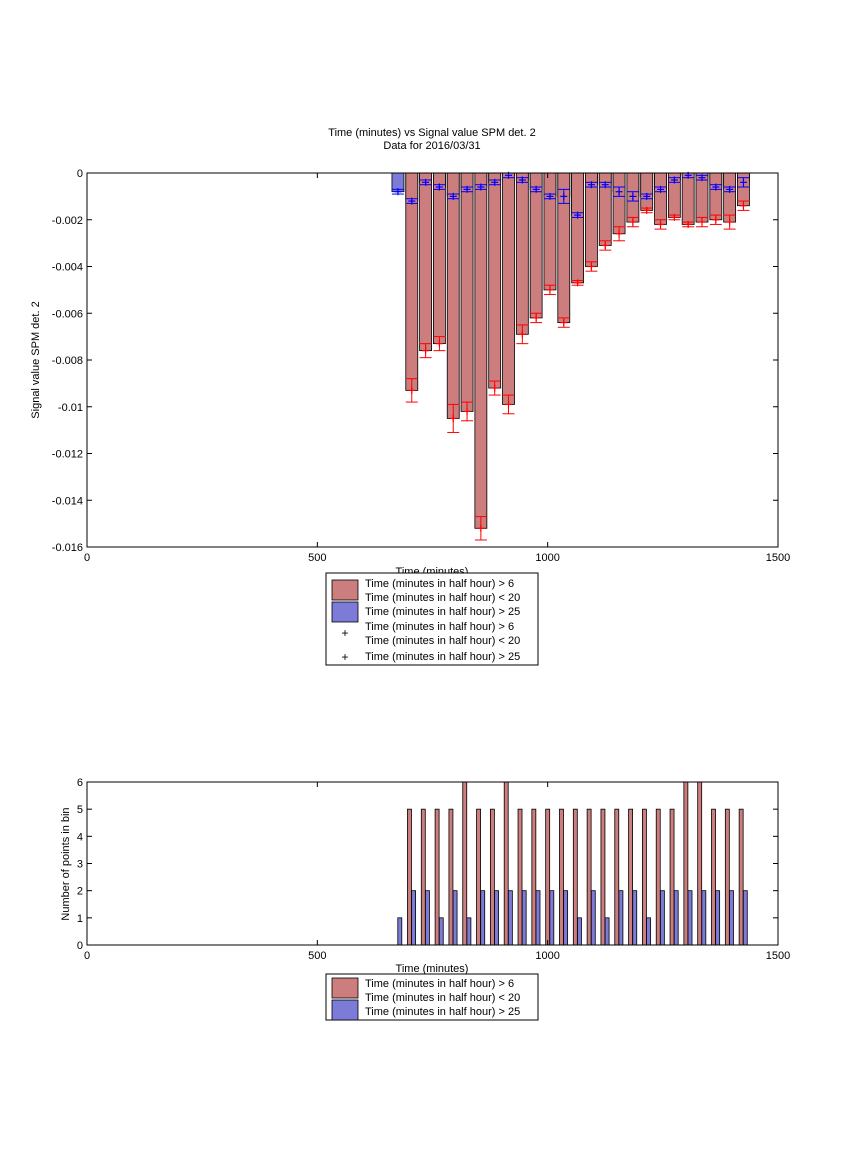 This screenshot has height=1152, width=864. What do you see at coordinates (80, 919) in the screenshot?
I see `count-y-tick-label: 1` at bounding box center [80, 919].